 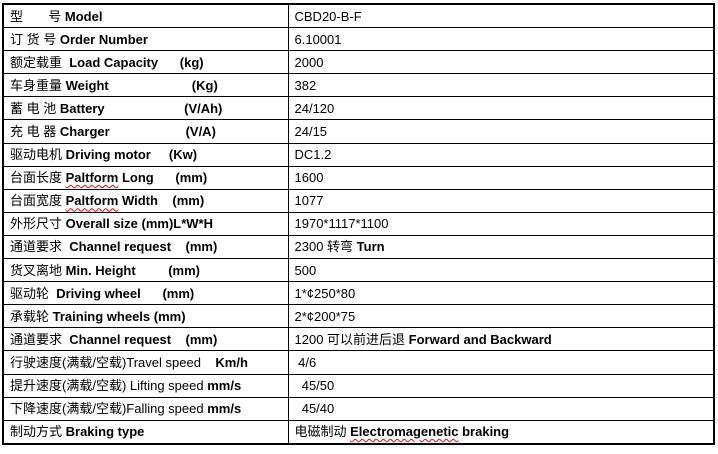 I want to click on text: 驱动电机, so click(x=38, y=155).